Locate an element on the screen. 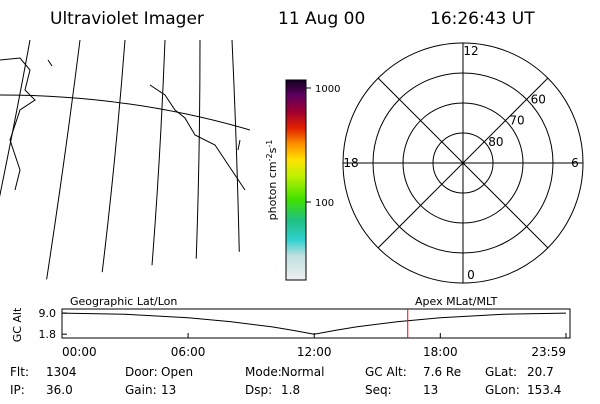 Image resolution: width=600 pixels, height=404 pixels. footer-label: GLat: is located at coordinates (501, 372).